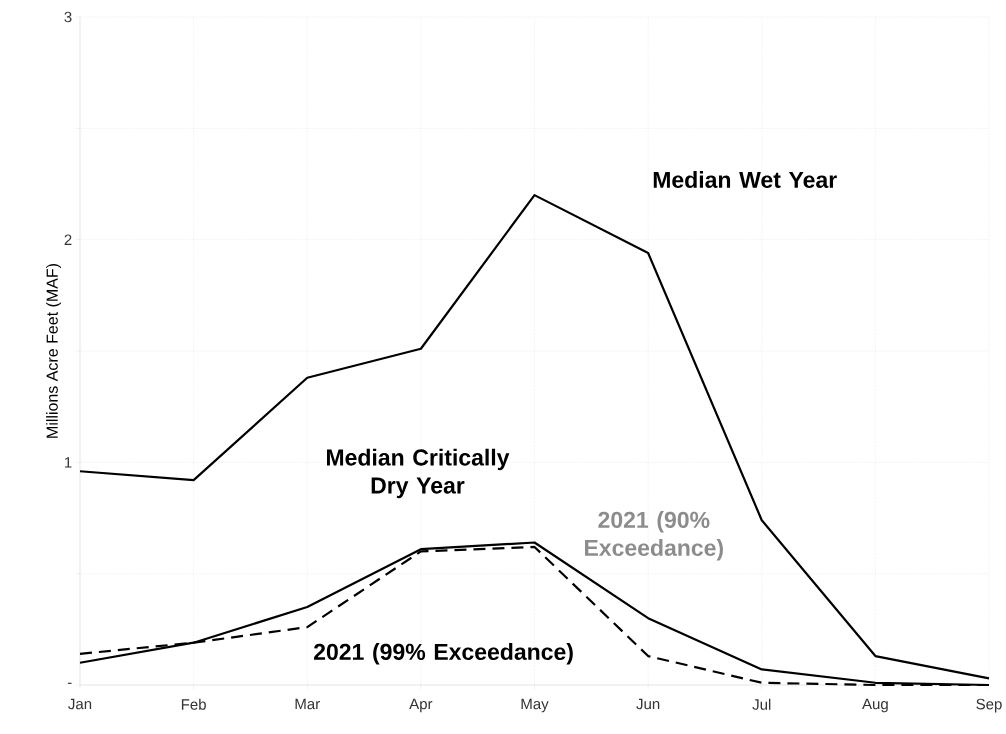 Image resolution: width=1006 pixels, height=734 pixels. Describe the element at coordinates (68, 239) in the screenshot. I see `y-tick-label: 2` at that location.